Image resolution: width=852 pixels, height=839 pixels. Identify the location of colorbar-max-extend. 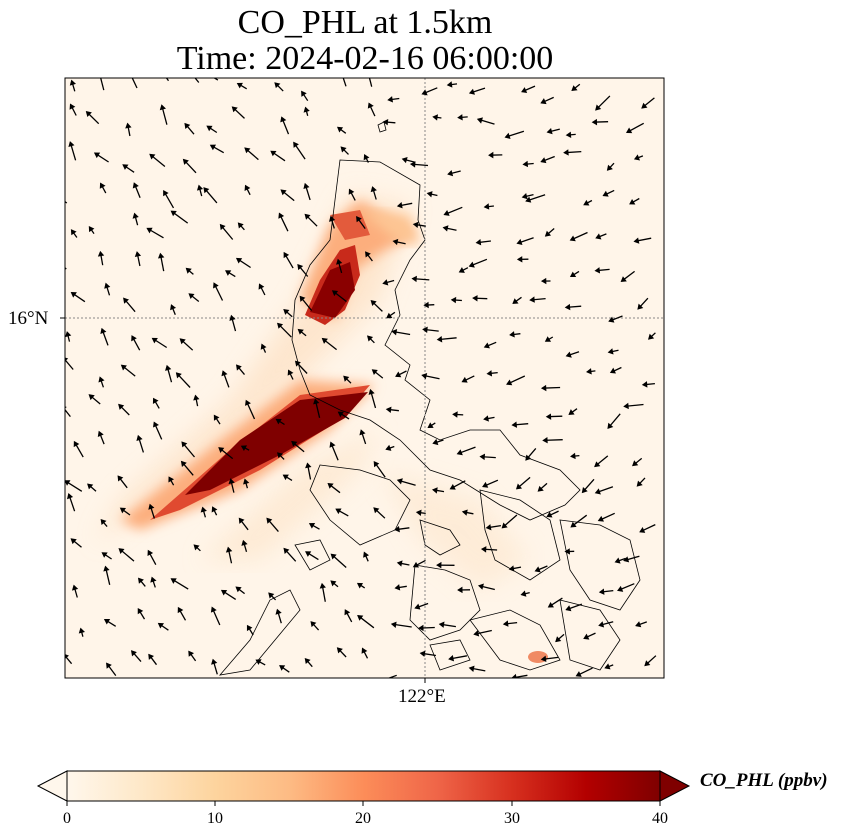
(675, 786).